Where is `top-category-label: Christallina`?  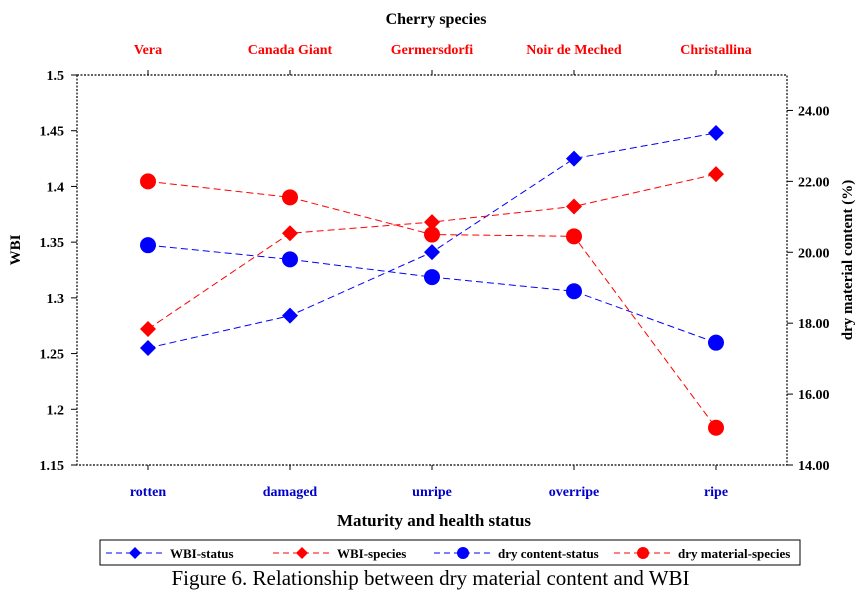
top-category-label: Christallina is located at coordinates (716, 50).